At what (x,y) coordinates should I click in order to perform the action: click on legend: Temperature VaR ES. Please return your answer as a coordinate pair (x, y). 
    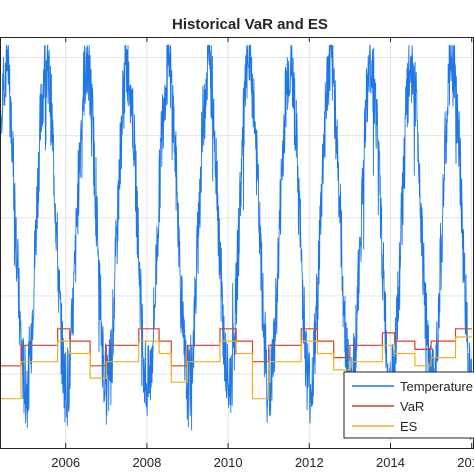
    Looking at the image, I should click on (408, 405).